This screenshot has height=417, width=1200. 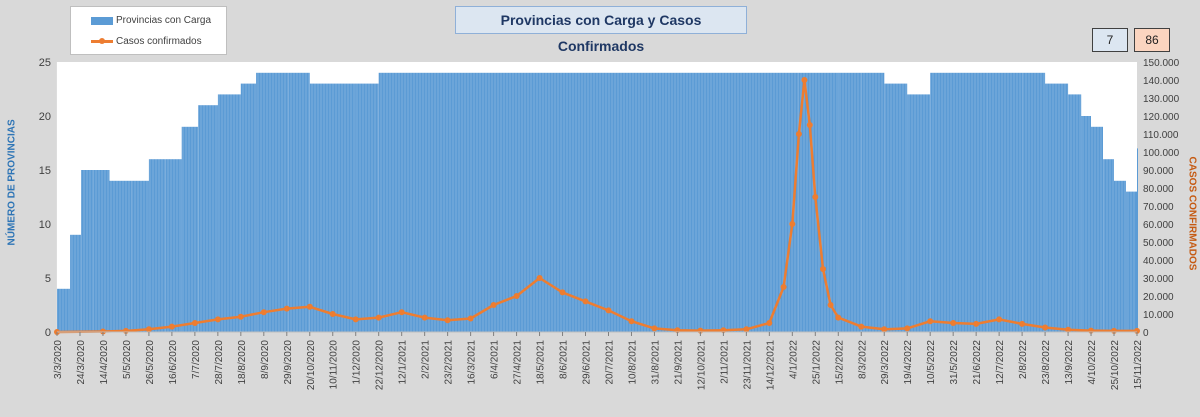 What do you see at coordinates (159, 41) in the screenshot?
I see `legend-label-casos: Casos confirmados` at bounding box center [159, 41].